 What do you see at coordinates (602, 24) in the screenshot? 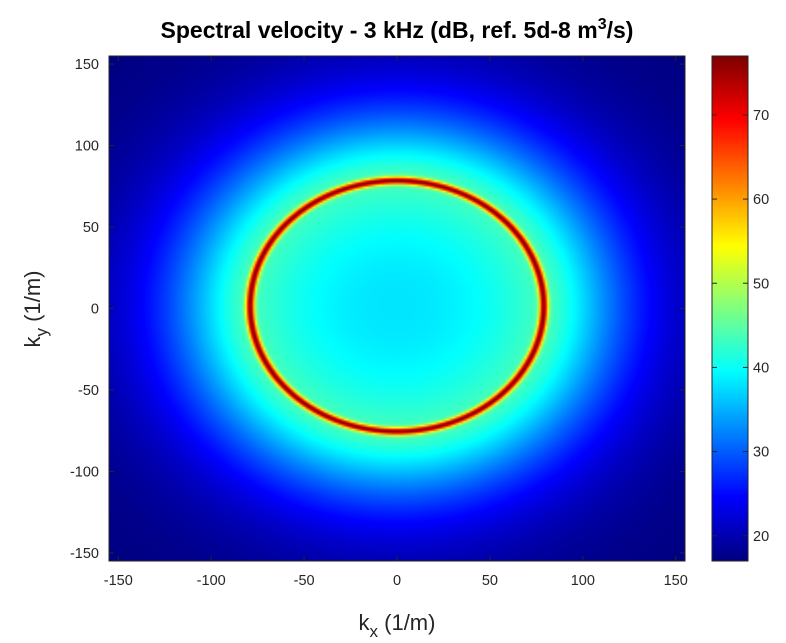
I see `title-superscript: 3` at bounding box center [602, 24].